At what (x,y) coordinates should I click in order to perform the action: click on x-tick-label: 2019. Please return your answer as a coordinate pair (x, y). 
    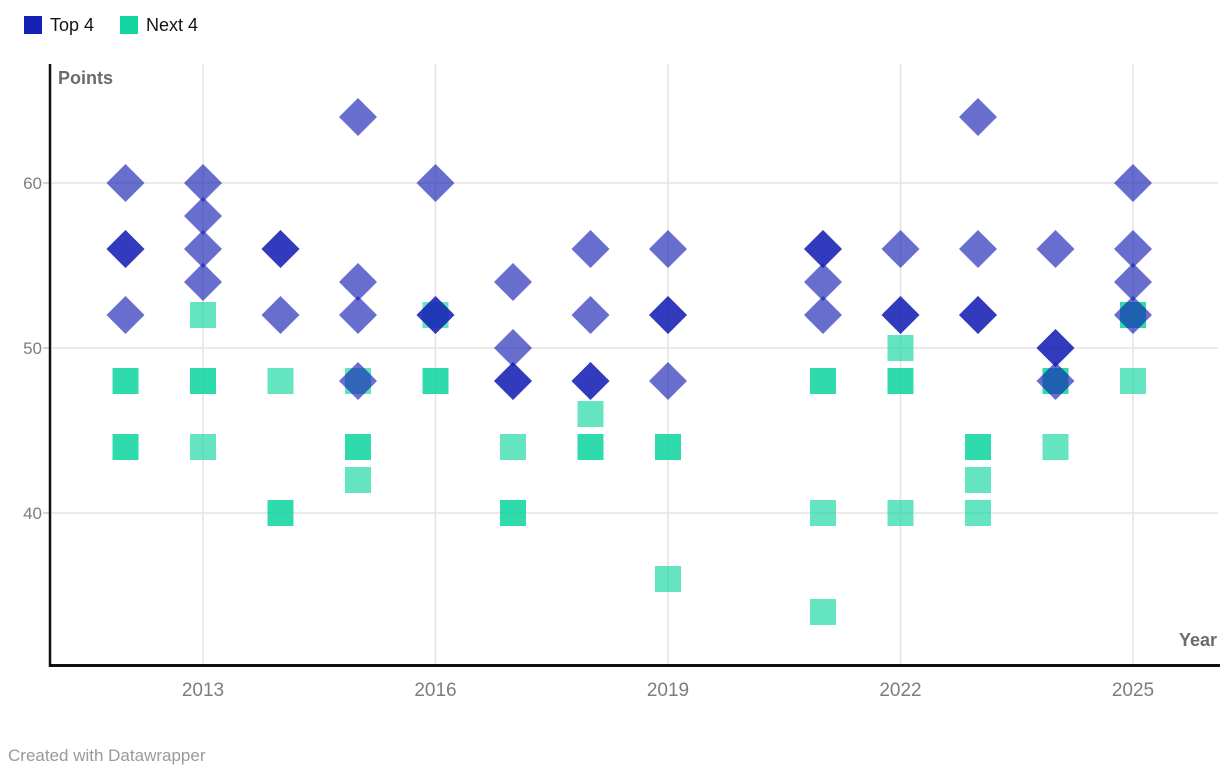
    Looking at the image, I should click on (668, 690).